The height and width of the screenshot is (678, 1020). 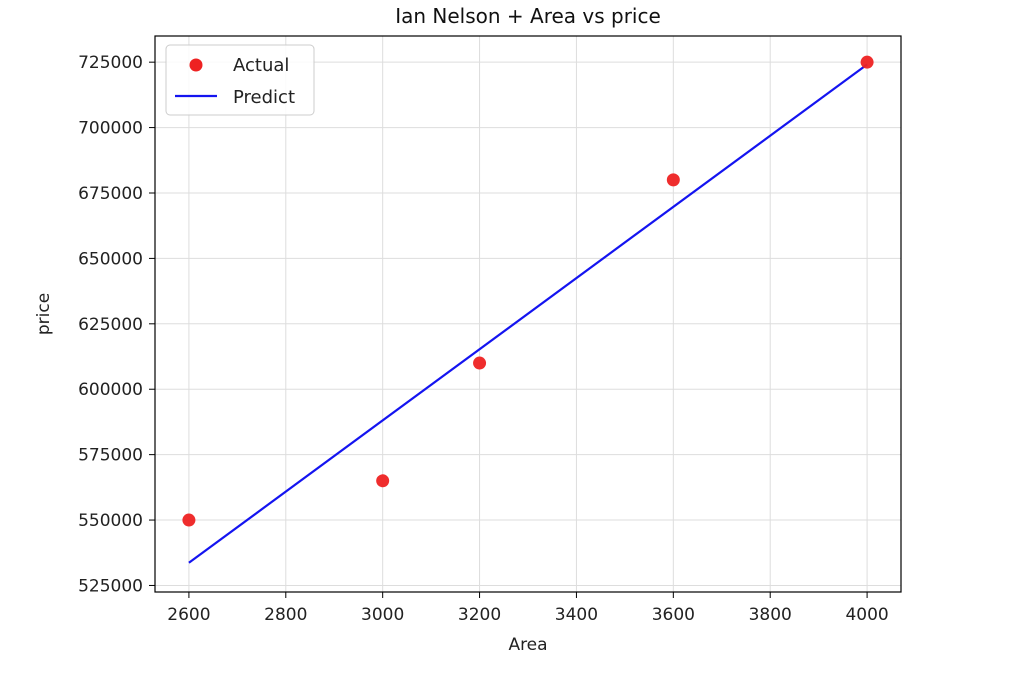 What do you see at coordinates (261, 65) in the screenshot?
I see `legend-actual-label: Actual` at bounding box center [261, 65].